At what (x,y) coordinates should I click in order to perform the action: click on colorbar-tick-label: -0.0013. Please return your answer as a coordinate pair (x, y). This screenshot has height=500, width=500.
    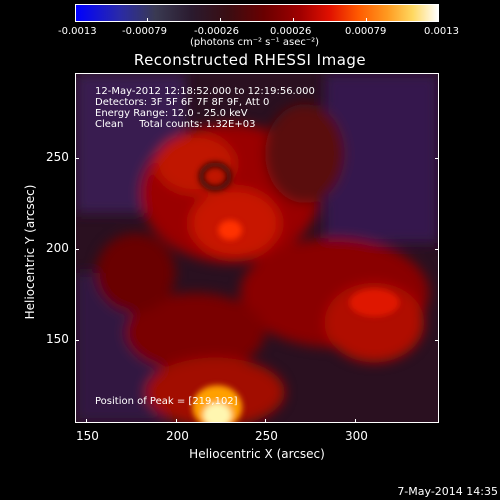
    Looking at the image, I should click on (77, 31).